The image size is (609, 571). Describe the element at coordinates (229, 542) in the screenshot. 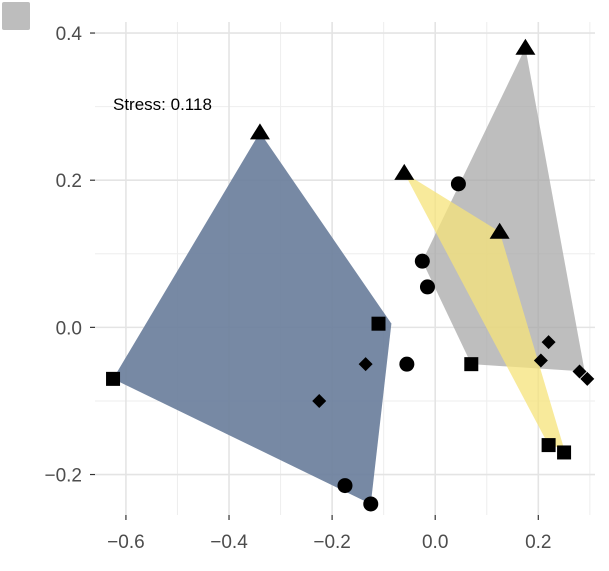

I see `x-tick-label: −0.4` at that location.